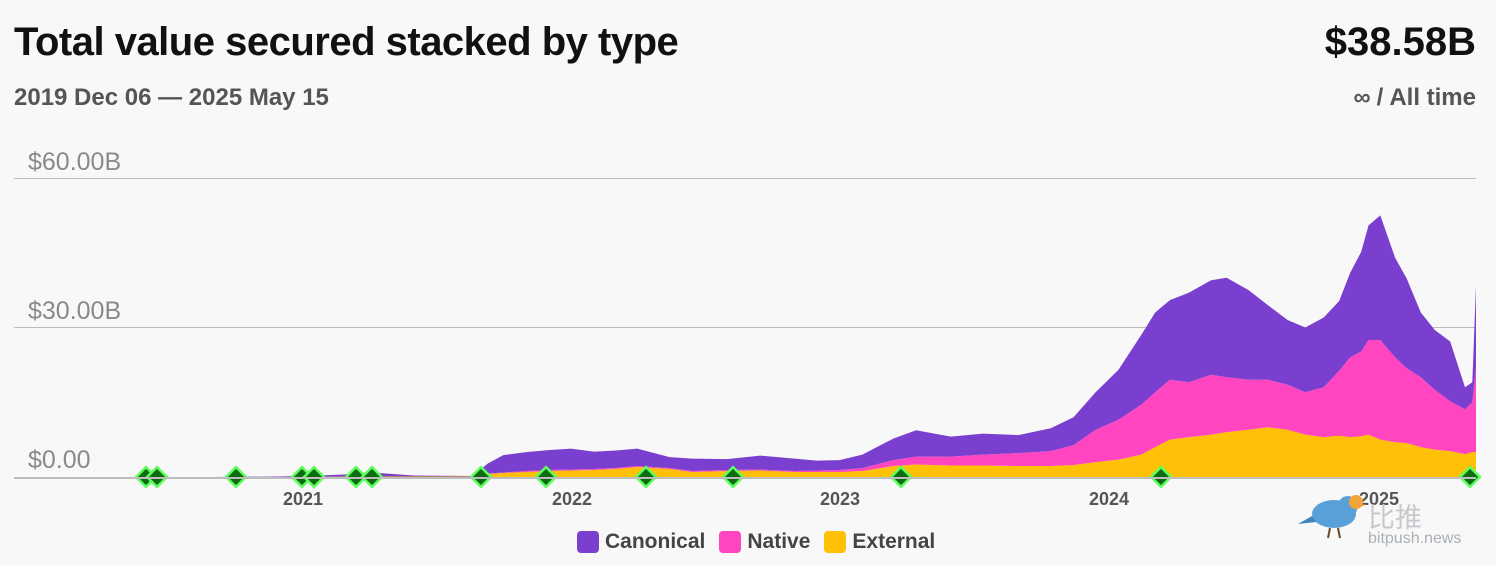 This screenshot has width=1496, height=566. I want to click on legend-swatch-native, so click(730, 542).